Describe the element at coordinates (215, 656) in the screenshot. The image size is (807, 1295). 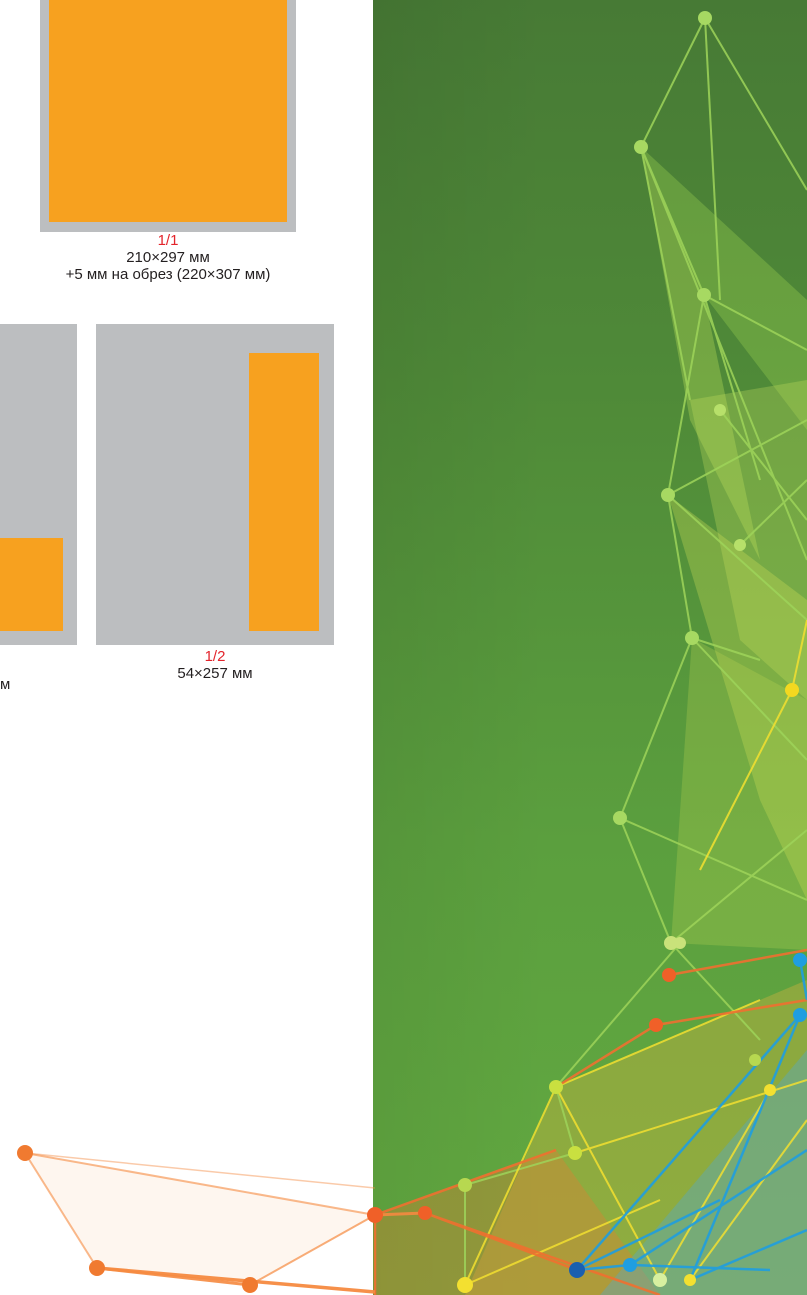
I see `half-vertical-label: 1/2` at that location.